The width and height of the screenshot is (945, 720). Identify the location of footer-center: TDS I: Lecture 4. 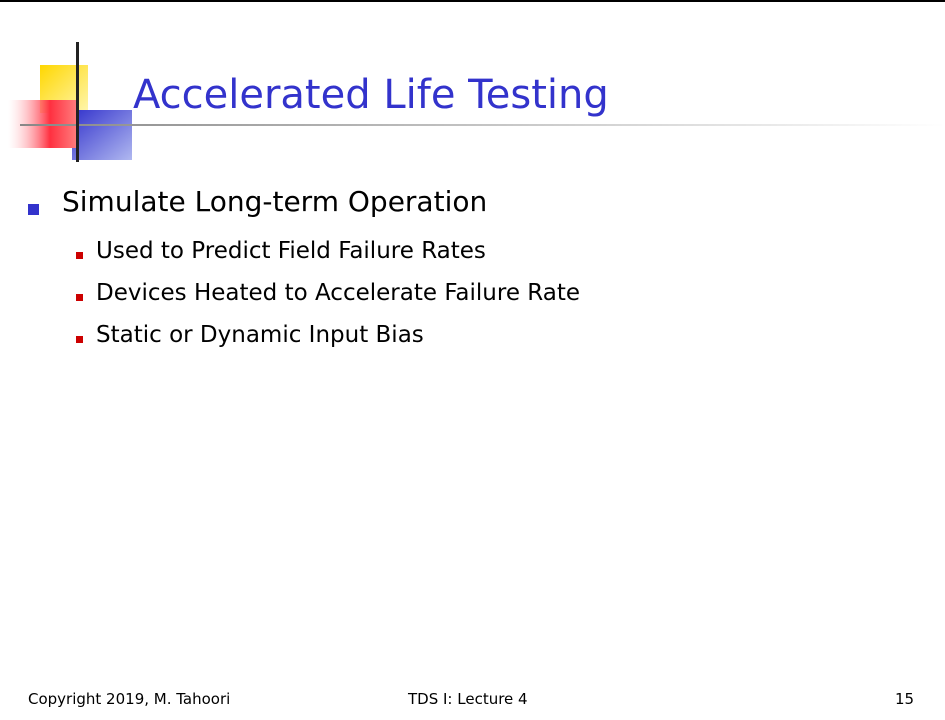
(468, 699).